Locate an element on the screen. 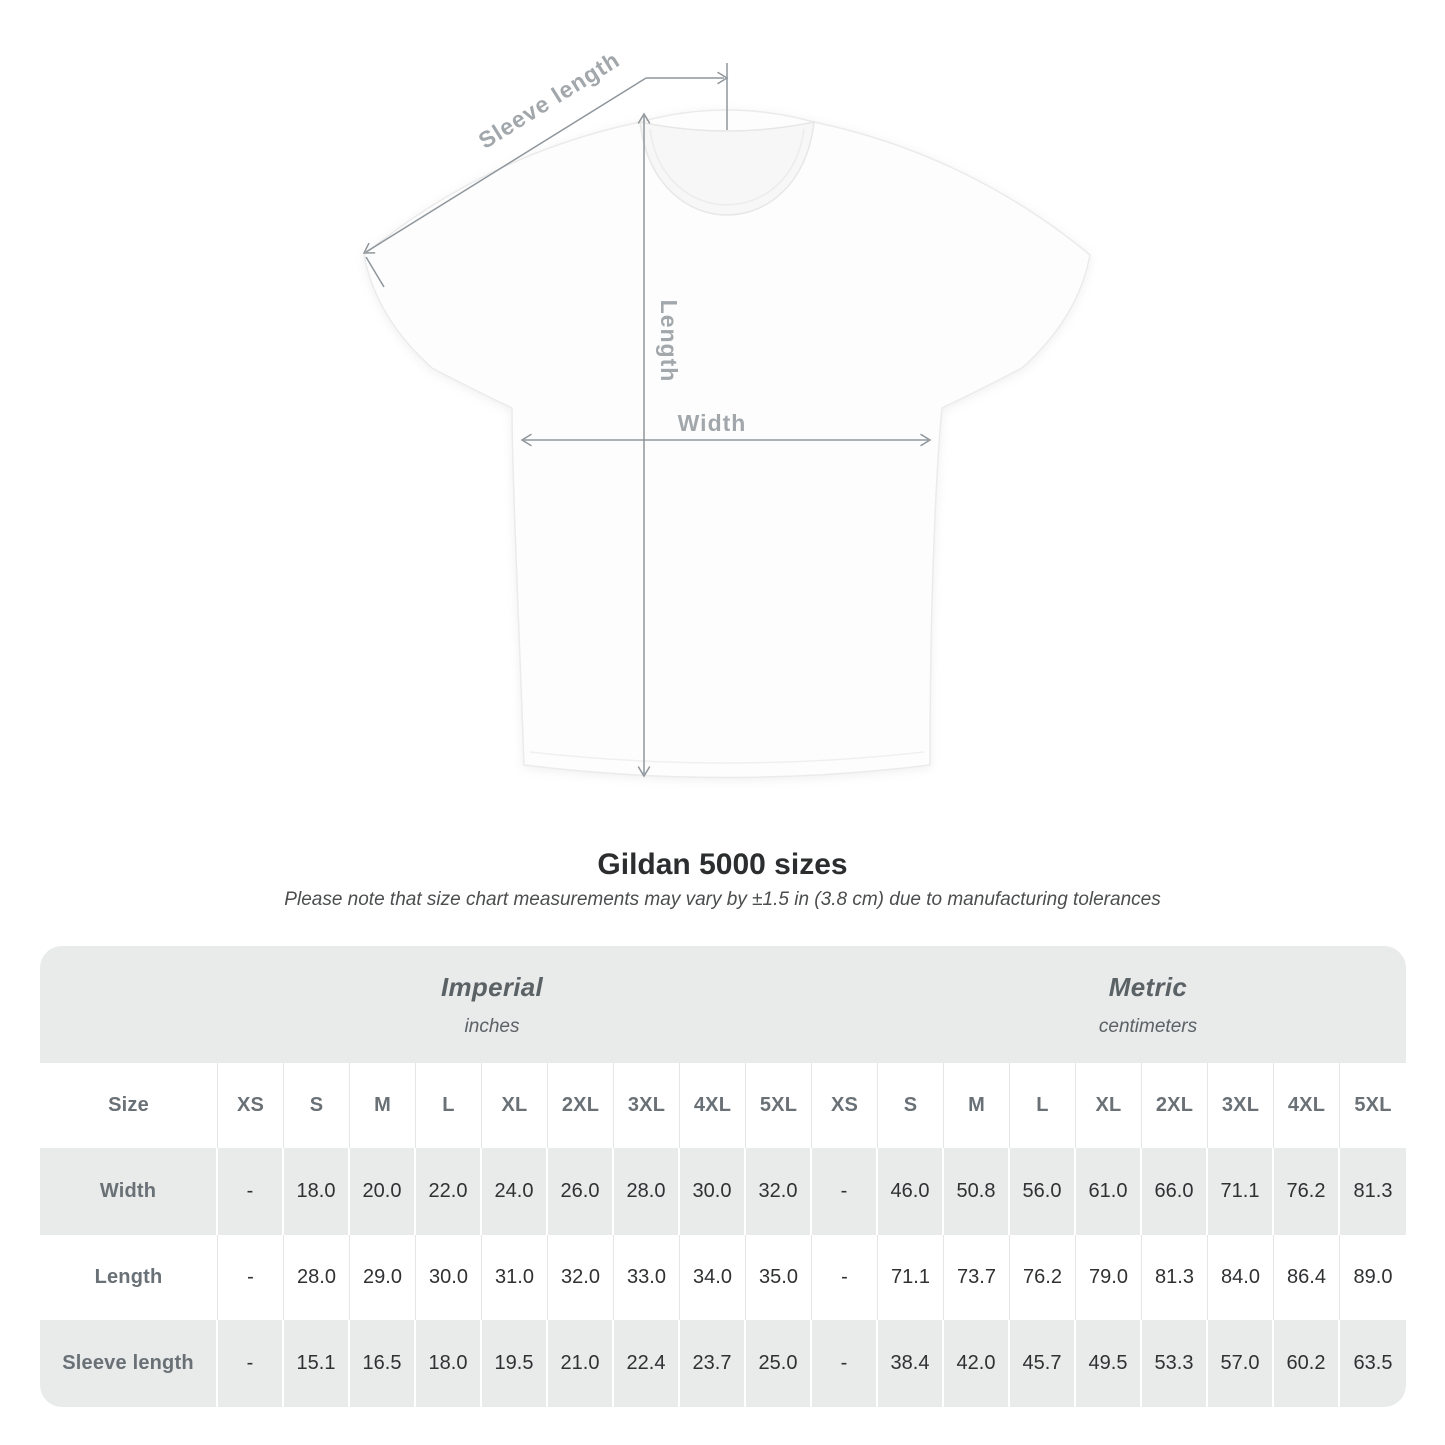 The width and height of the screenshot is (1445, 1445). table-cell: 79.0 is located at coordinates (1109, 1277).